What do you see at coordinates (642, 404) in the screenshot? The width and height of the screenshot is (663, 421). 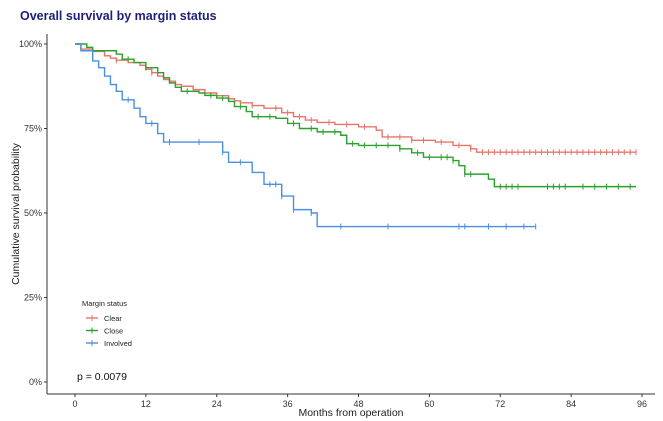 I see `x-tick-label: 96` at bounding box center [642, 404].